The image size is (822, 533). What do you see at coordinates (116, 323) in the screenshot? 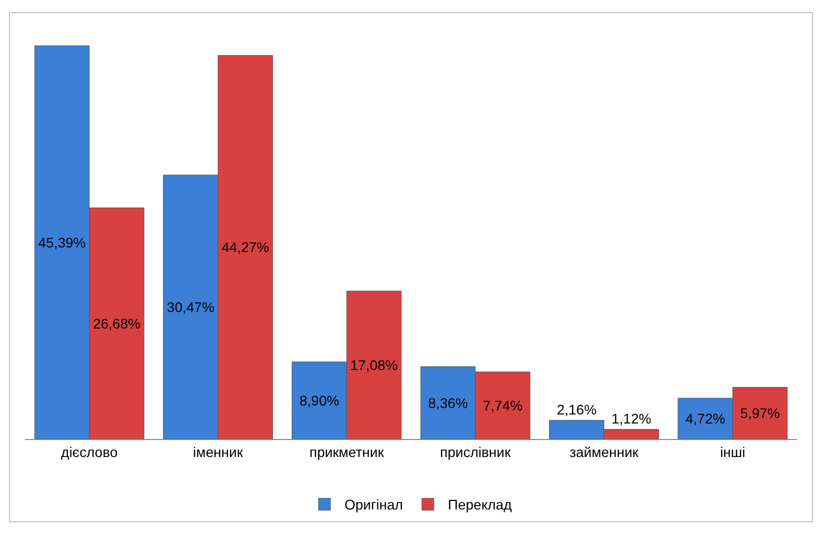
I see `data-label: 26,68%` at bounding box center [116, 323].